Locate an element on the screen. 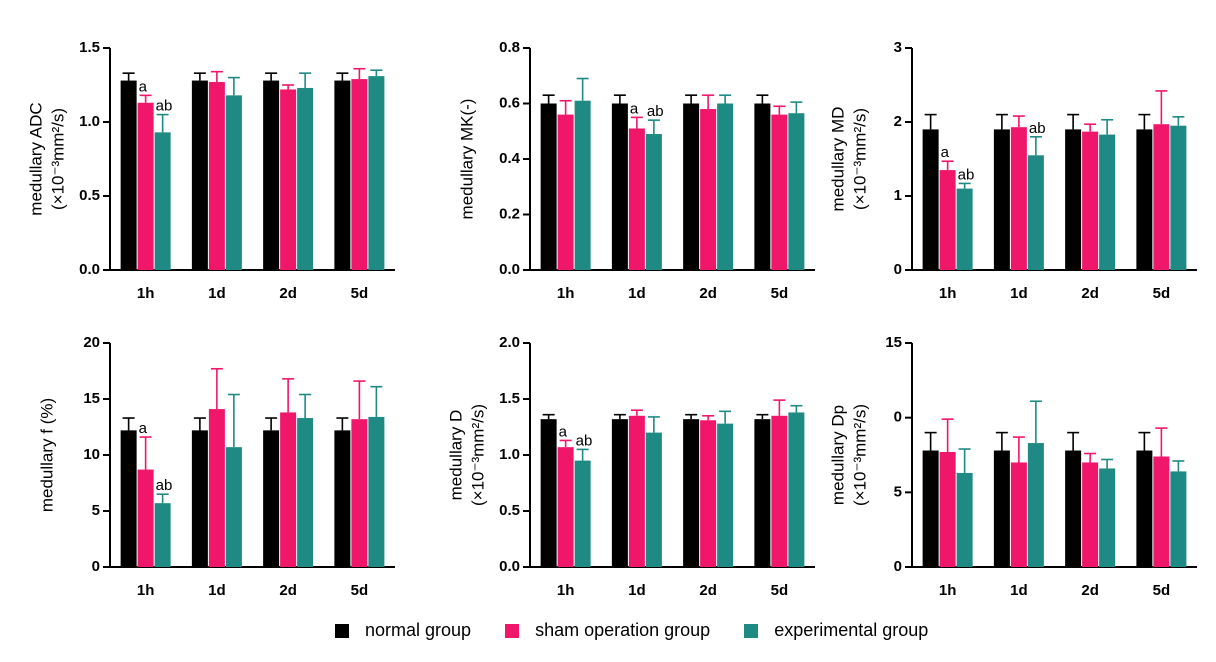  y-axis-label: medullary Dp is located at coordinates (837, 455).